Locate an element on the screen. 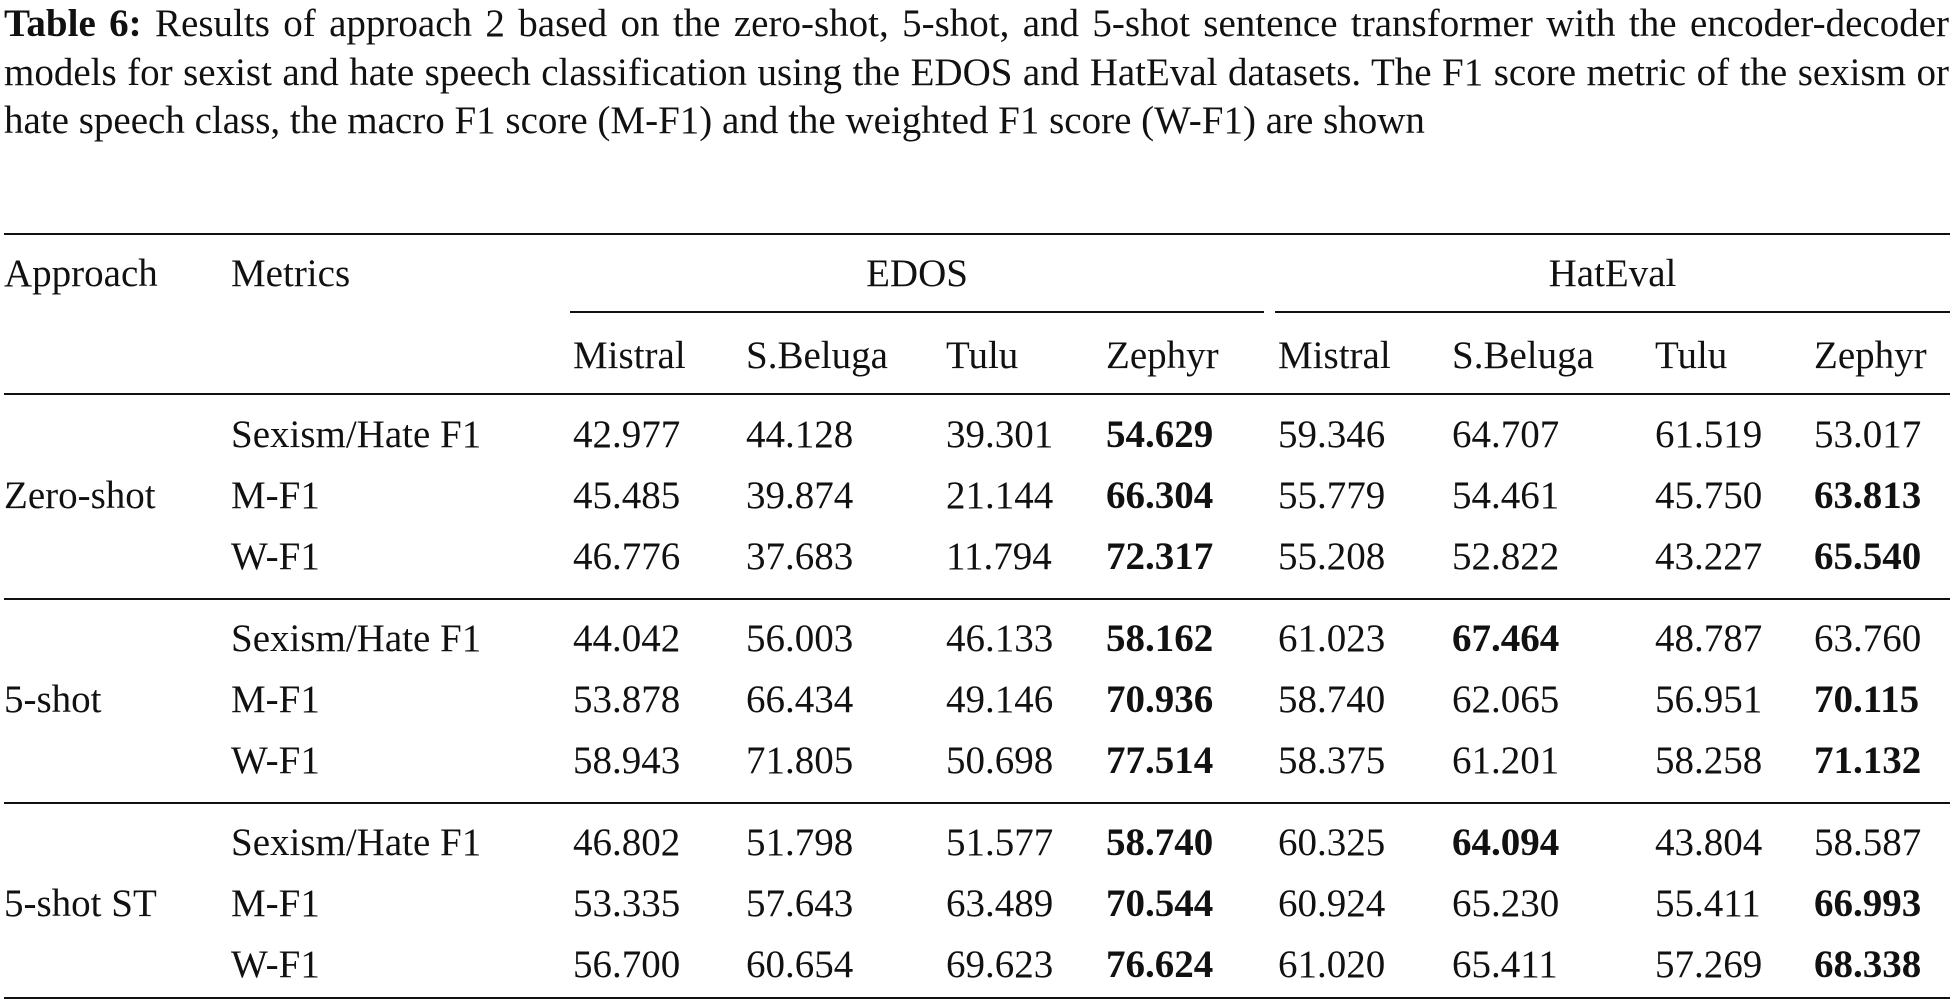 This screenshot has height=1000, width=1954. table-cell: 43.227 is located at coordinates (1709, 556).